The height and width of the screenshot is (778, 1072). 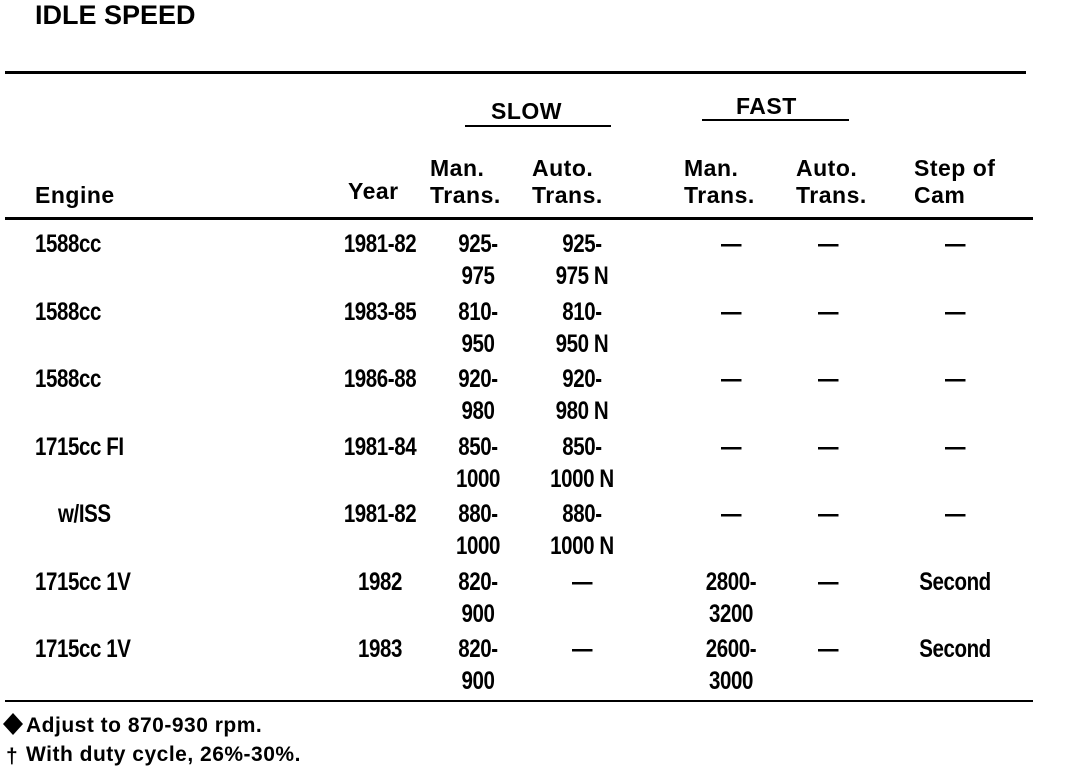 I want to click on engine: w/ISS, so click(x=84, y=514).